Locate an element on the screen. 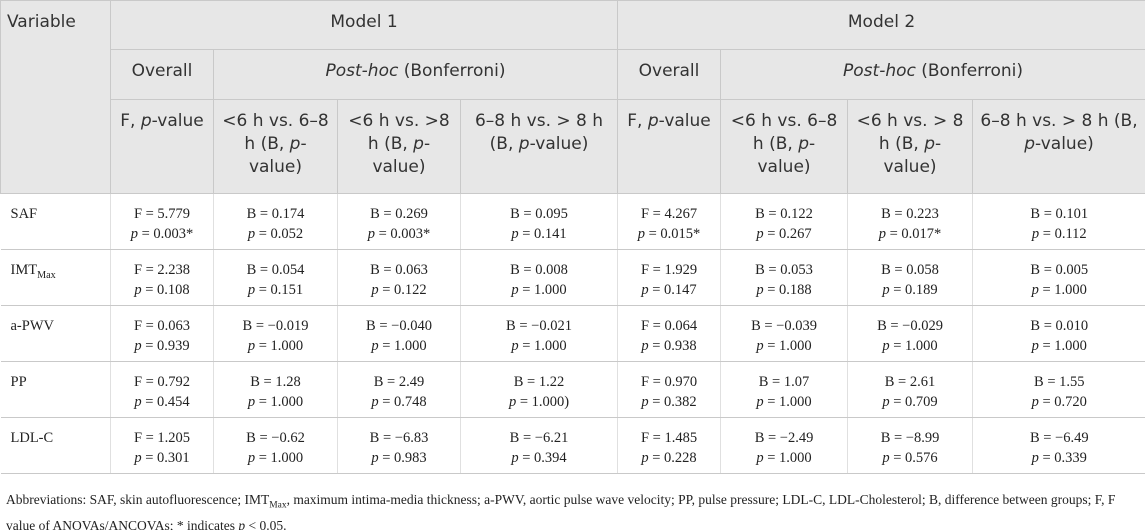 The image size is (1145, 530). data-cell: F = 0.970 p = 0.382 is located at coordinates (669, 389).